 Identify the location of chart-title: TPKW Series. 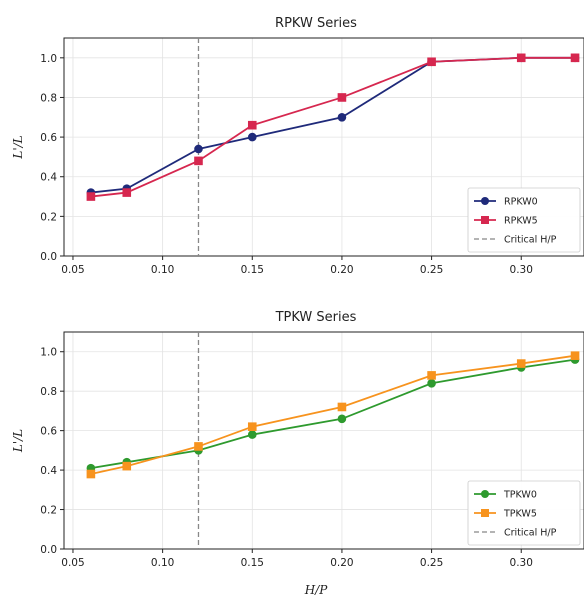
(316, 317).